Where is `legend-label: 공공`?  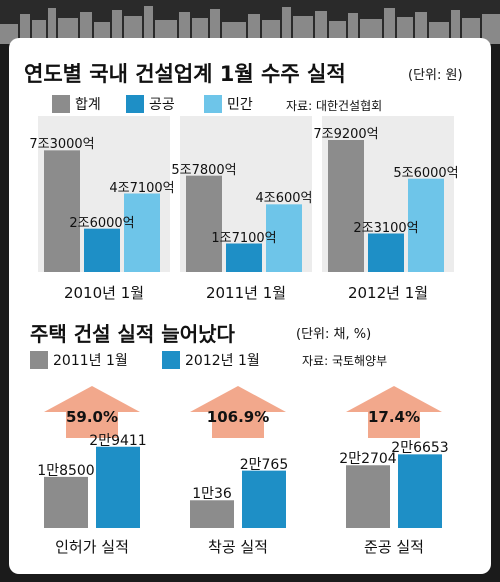 legend-label: 공공 is located at coordinates (162, 105).